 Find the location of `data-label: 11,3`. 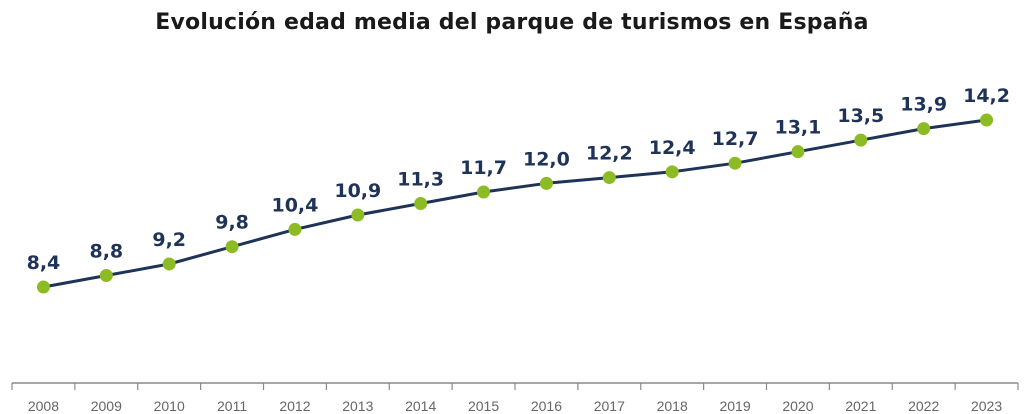

data-label: 11,3 is located at coordinates (420, 180).